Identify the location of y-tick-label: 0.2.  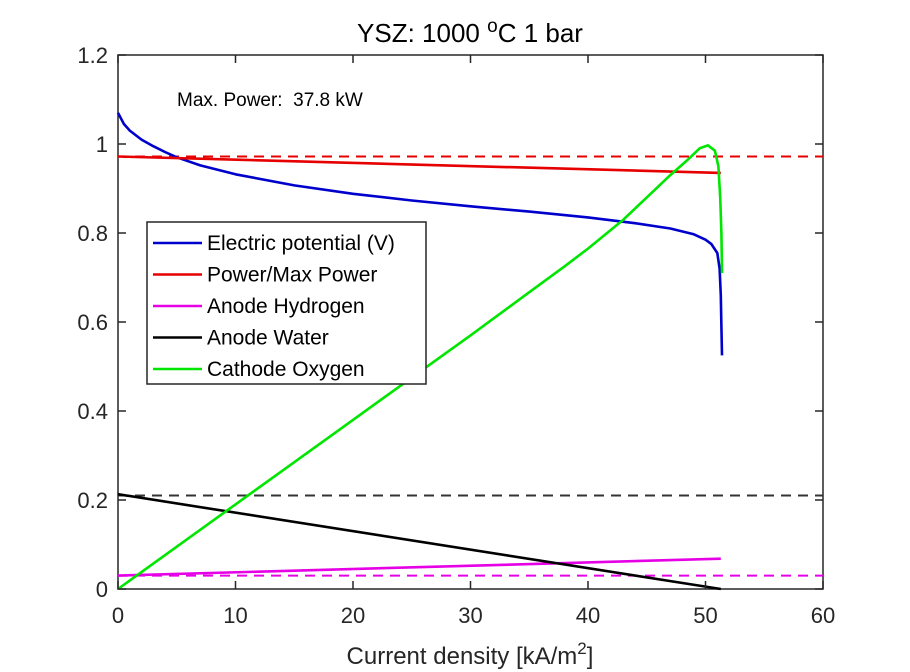
(92, 500).